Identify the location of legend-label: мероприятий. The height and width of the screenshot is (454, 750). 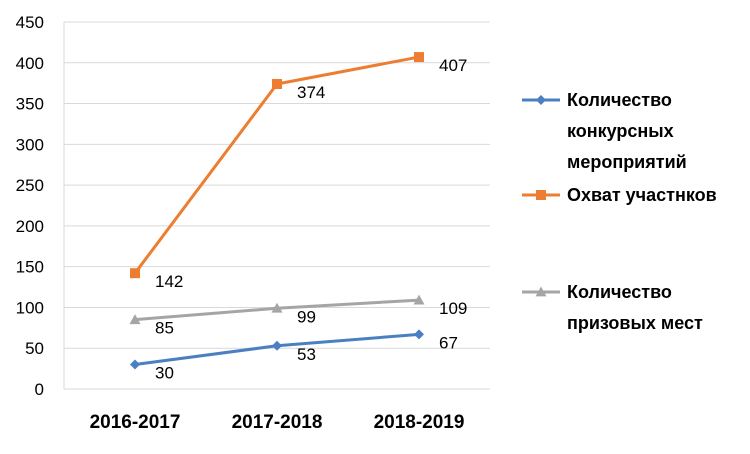
(627, 162).